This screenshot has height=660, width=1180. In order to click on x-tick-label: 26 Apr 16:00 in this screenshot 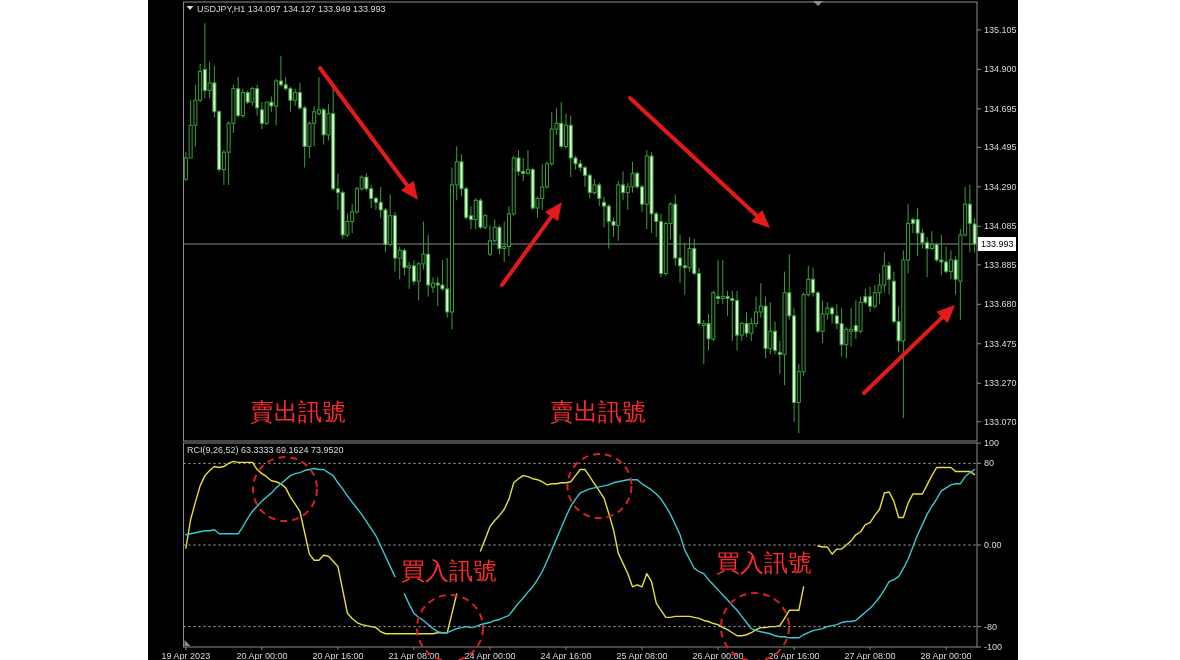, I will do `click(794, 655)`.